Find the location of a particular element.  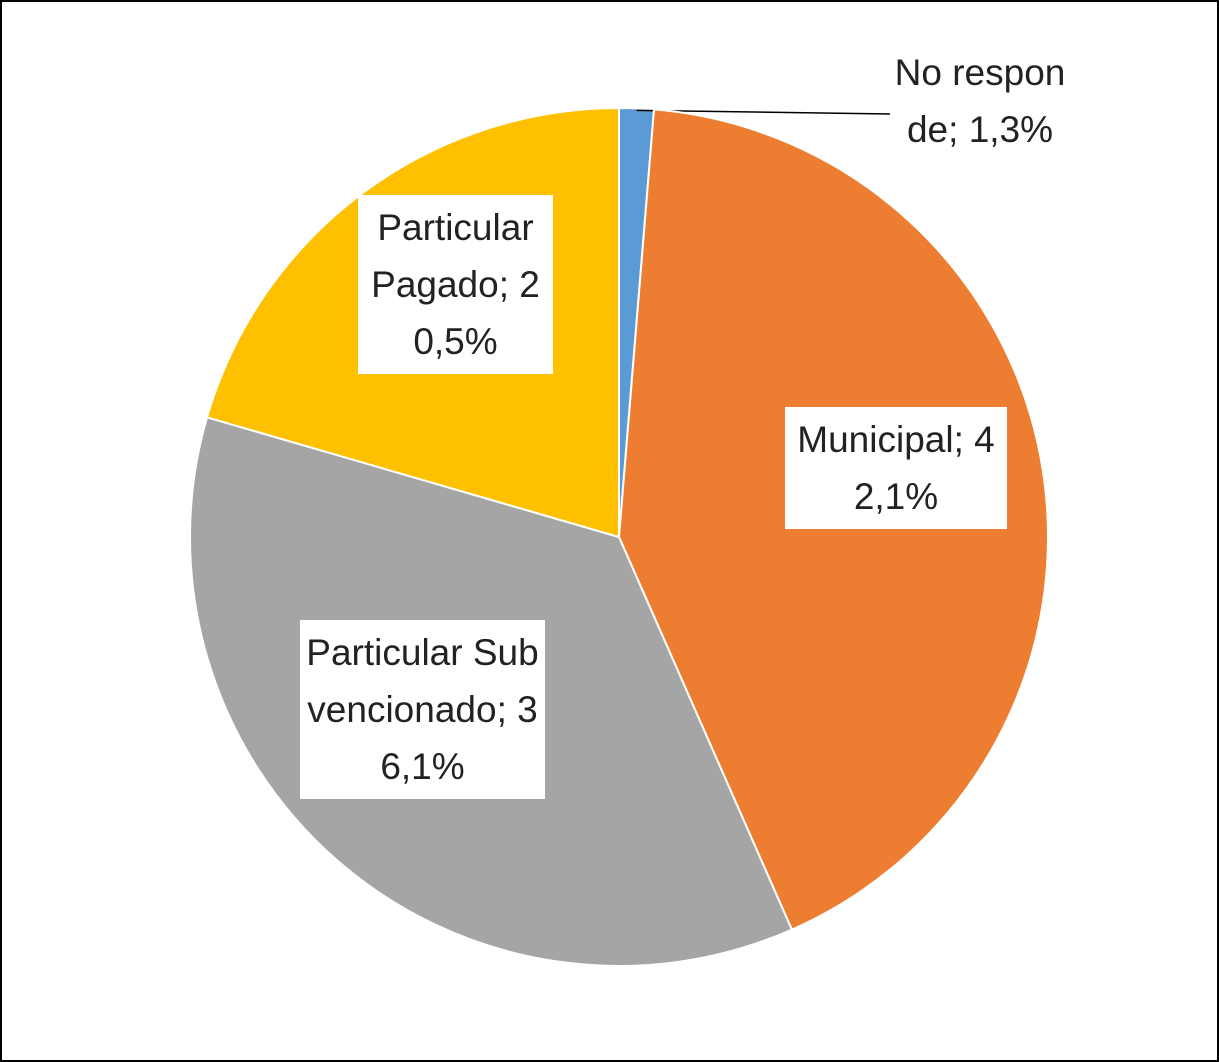

data-label: Particular Pagado; 20,5% is located at coordinates (455, 284).